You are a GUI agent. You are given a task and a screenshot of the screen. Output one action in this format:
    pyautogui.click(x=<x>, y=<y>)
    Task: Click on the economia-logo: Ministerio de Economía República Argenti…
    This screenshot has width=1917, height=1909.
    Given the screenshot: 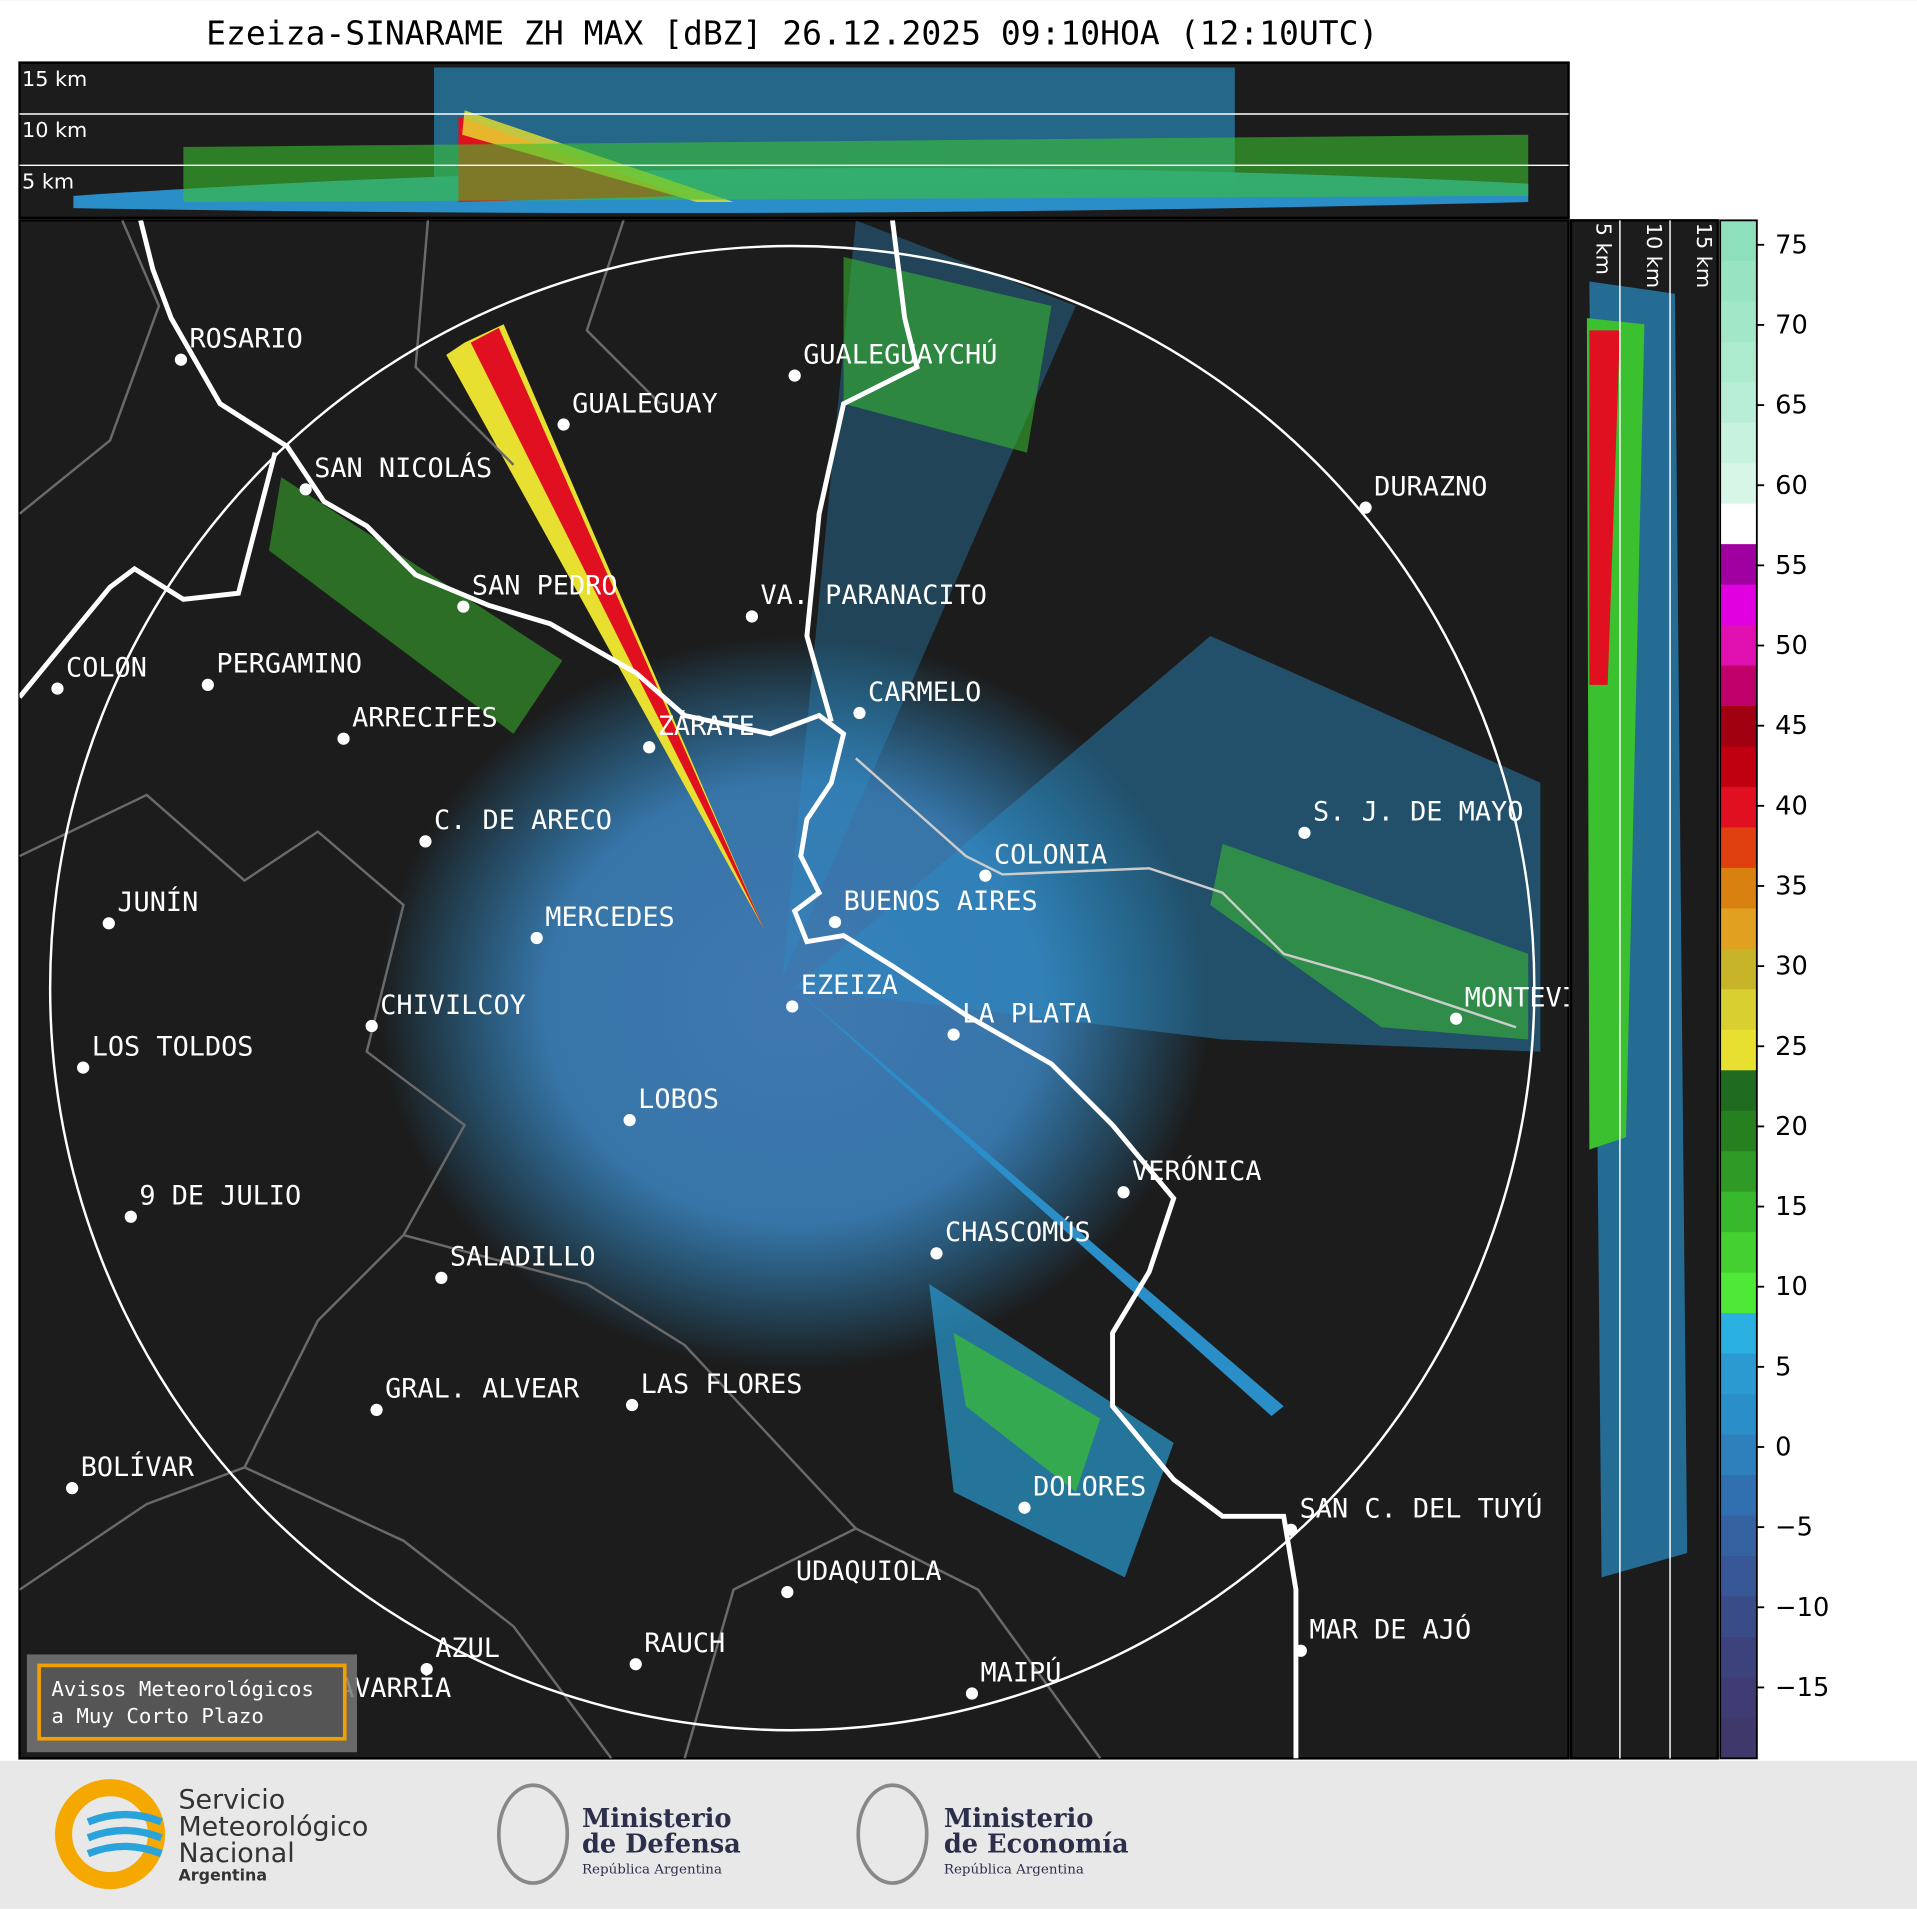 What is the action you would take?
    pyautogui.click(x=992, y=1834)
    